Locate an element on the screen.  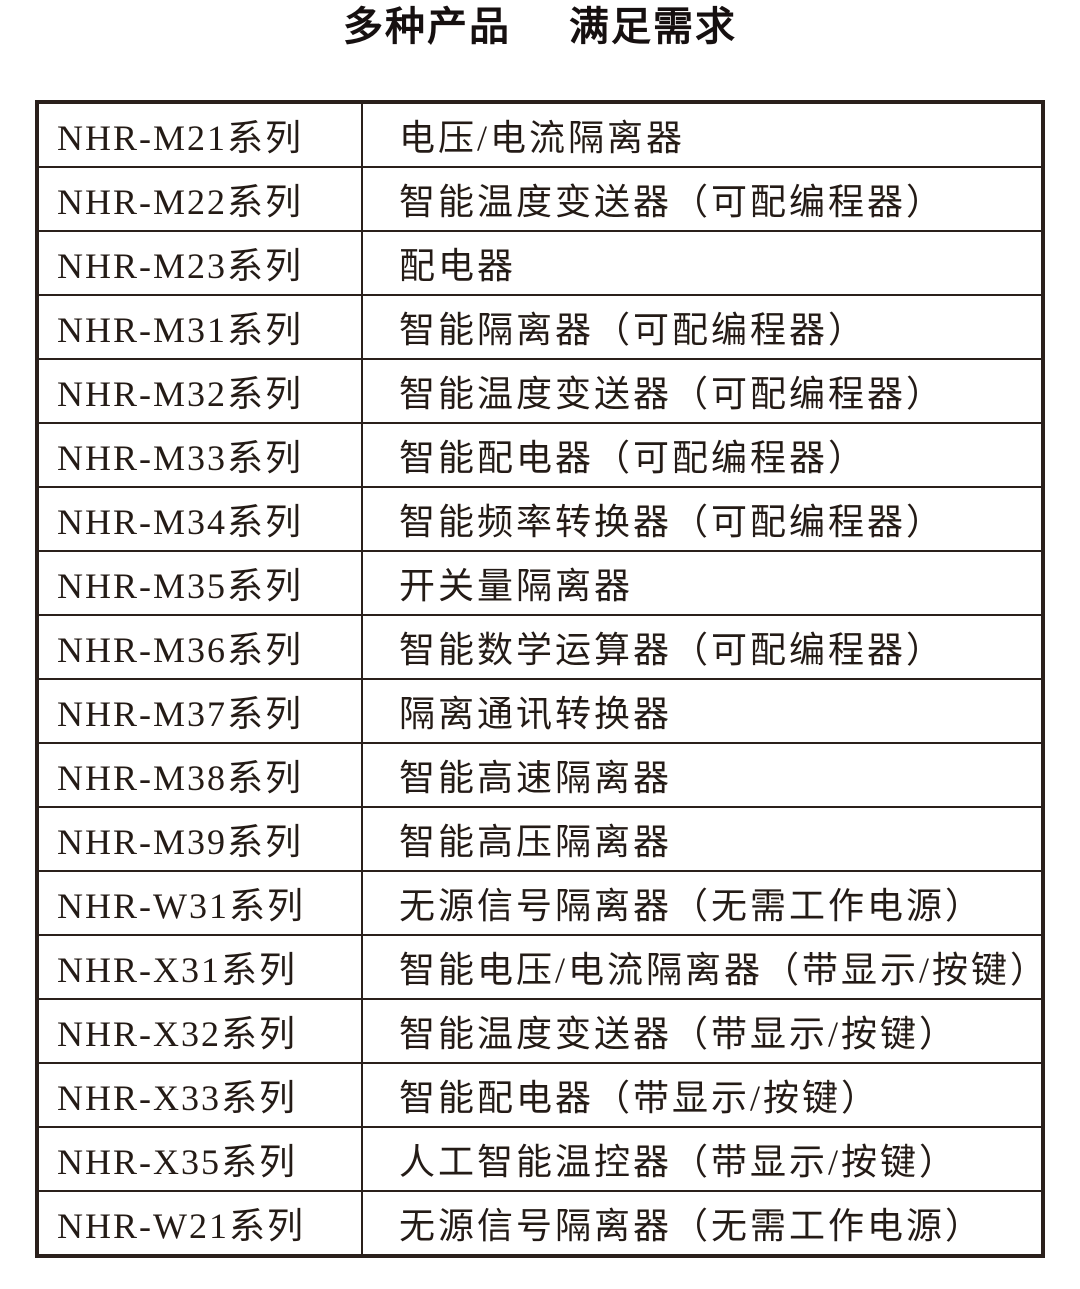
series-name-cell: NHR-M34系列 is located at coordinates (199, 519).